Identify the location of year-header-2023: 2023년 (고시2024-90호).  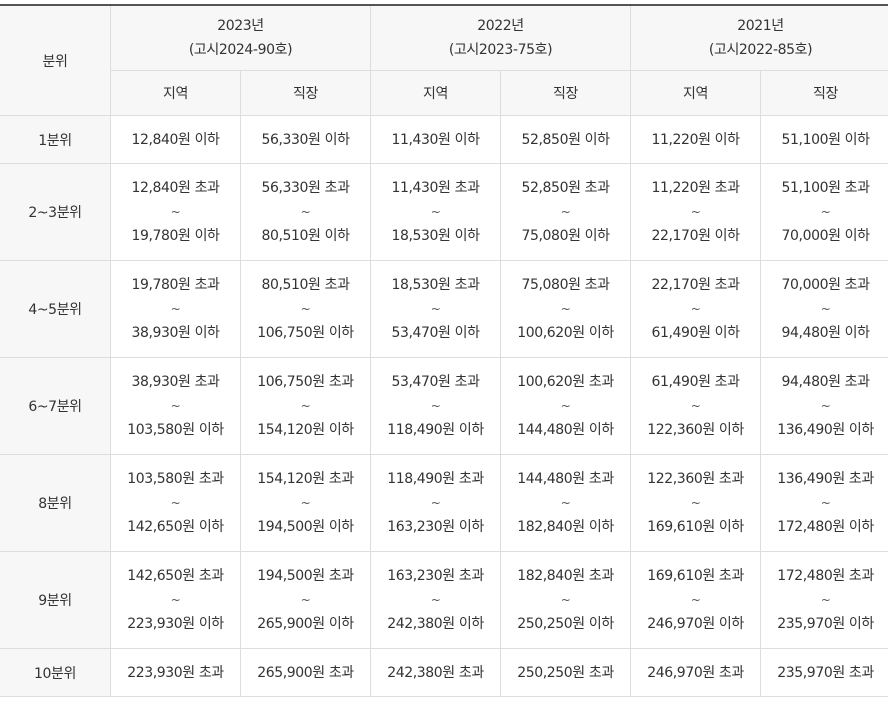
(240, 37).